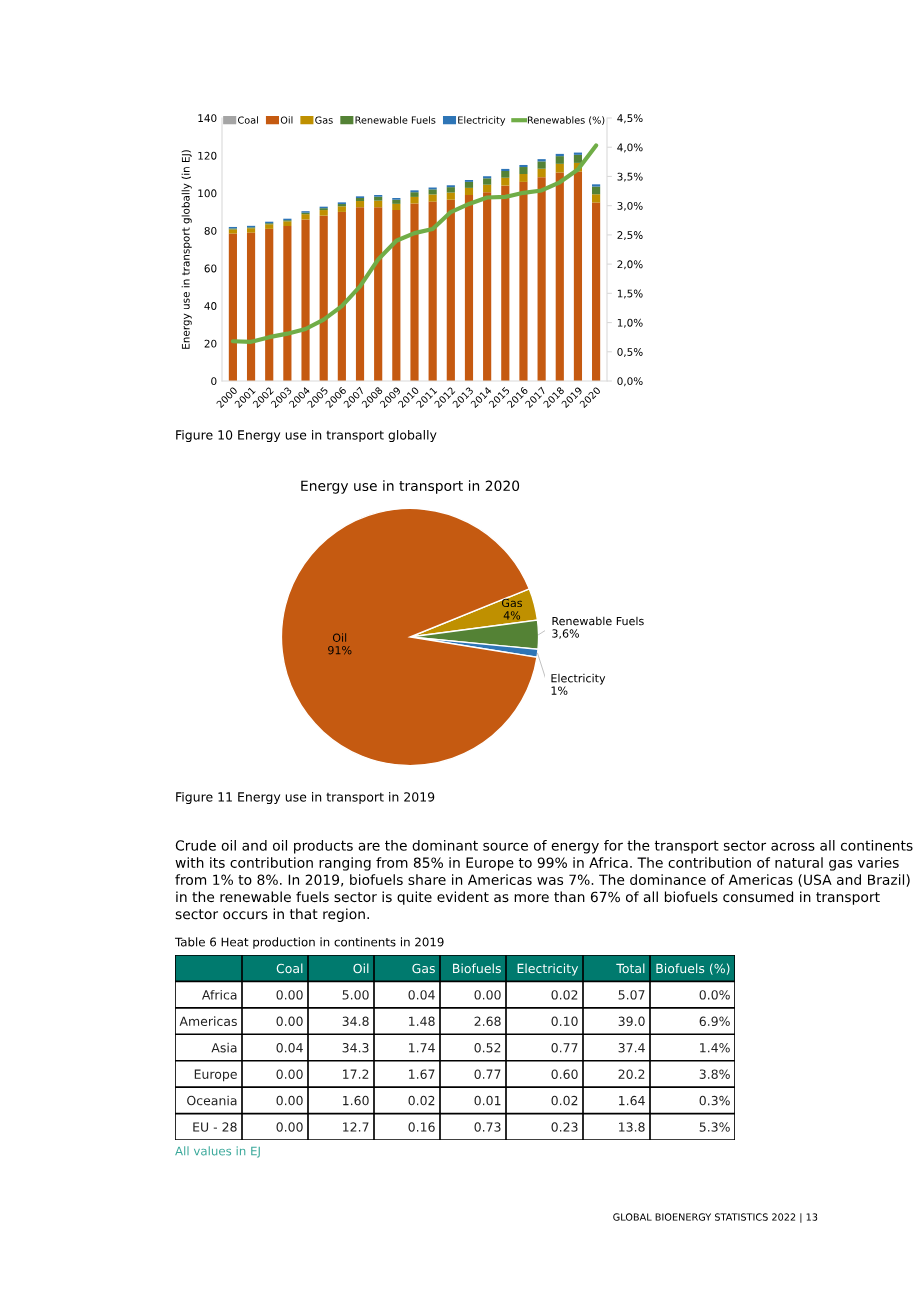  Describe the element at coordinates (305, 798) in the screenshot. I see `caption: Figure 11 Energy use in transport in 2019` at that location.